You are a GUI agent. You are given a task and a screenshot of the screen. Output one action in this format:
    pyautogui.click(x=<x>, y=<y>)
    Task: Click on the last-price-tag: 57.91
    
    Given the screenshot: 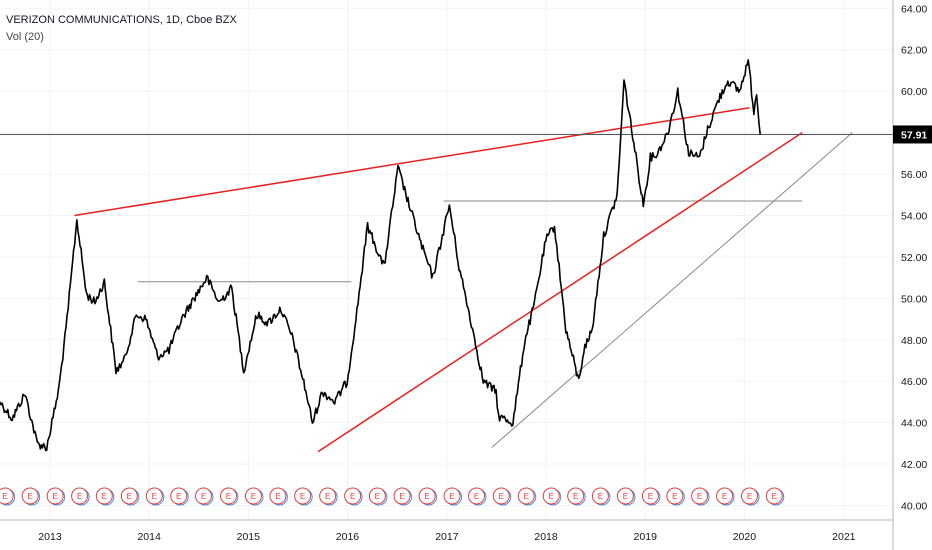 What is the action you would take?
    pyautogui.click(x=912, y=134)
    